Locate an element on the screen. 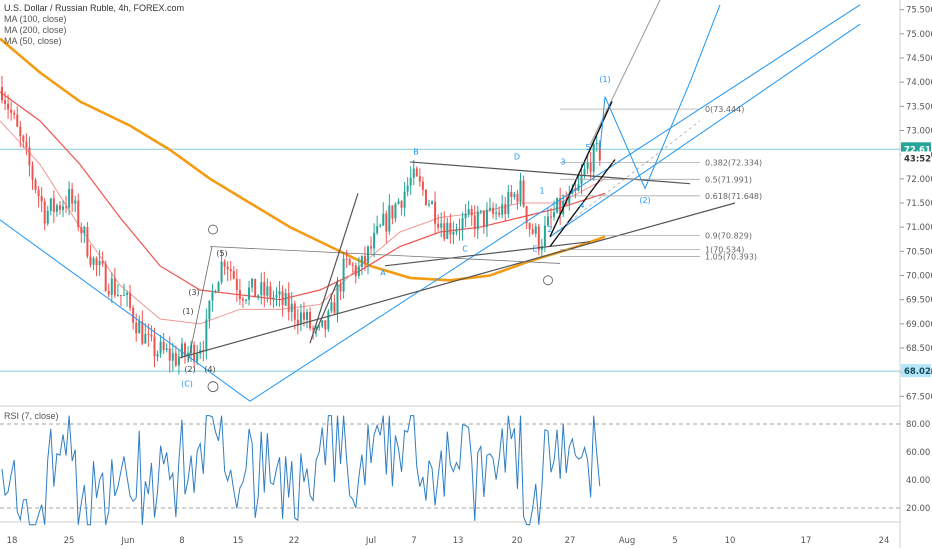  time-tick-label: Jul is located at coordinates (370, 541).